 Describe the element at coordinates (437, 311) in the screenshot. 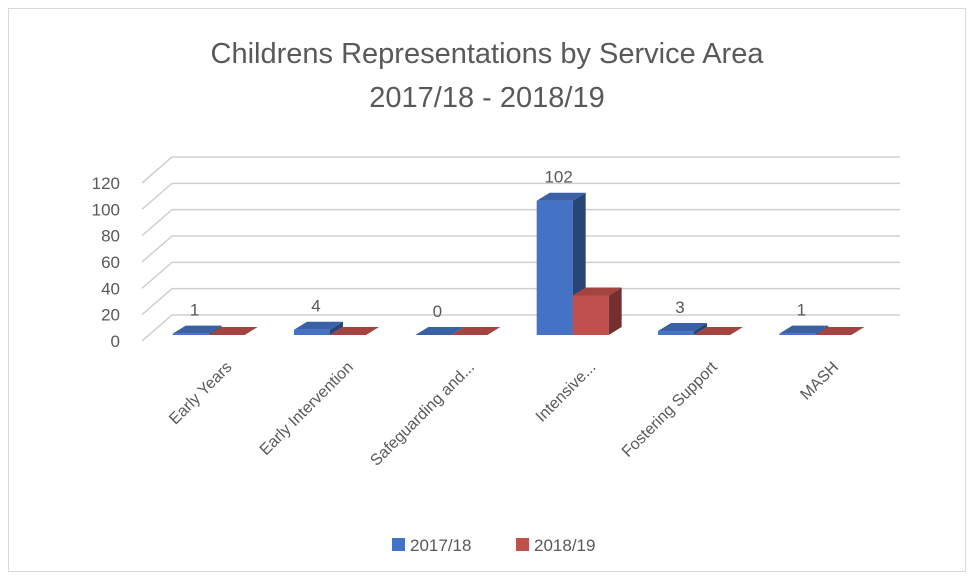

I see `data-label: 0` at that location.